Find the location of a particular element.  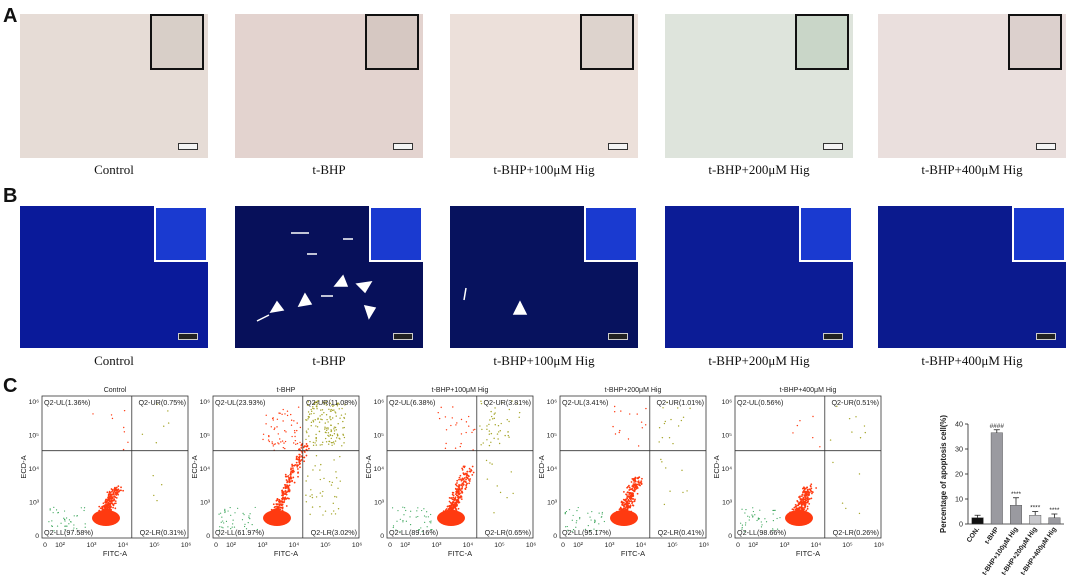

flow-density-core is located at coordinates (277, 518).